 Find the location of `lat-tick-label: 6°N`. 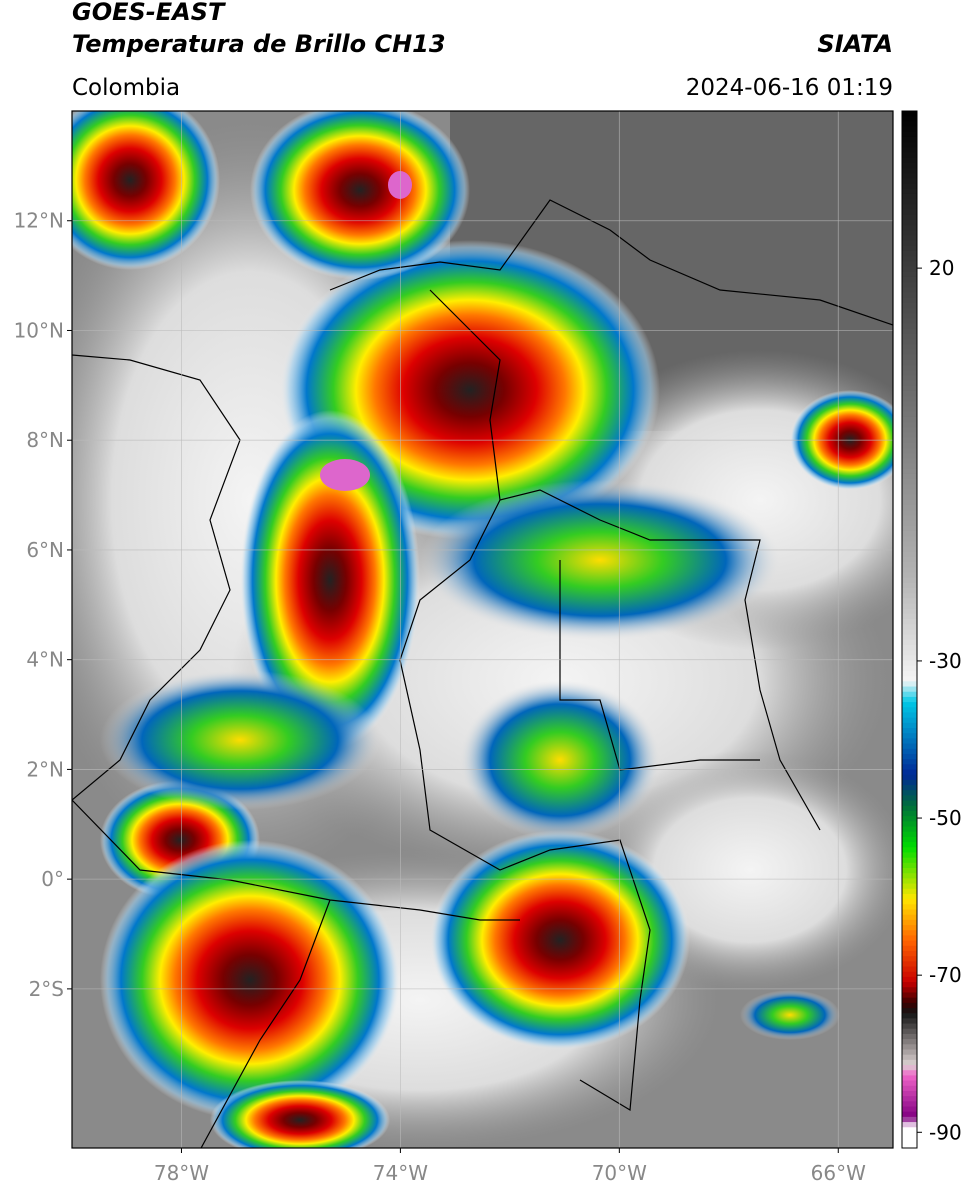

lat-tick-label: 6°N is located at coordinates (45, 550).